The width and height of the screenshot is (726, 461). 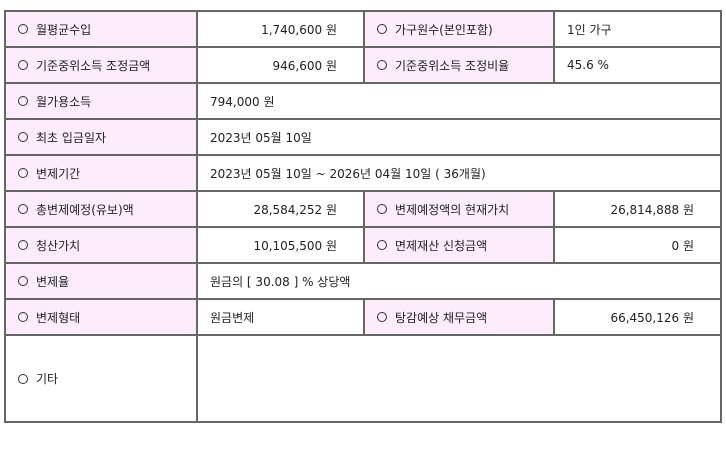 I want to click on value-cell: 1인 가구, so click(x=637, y=29).